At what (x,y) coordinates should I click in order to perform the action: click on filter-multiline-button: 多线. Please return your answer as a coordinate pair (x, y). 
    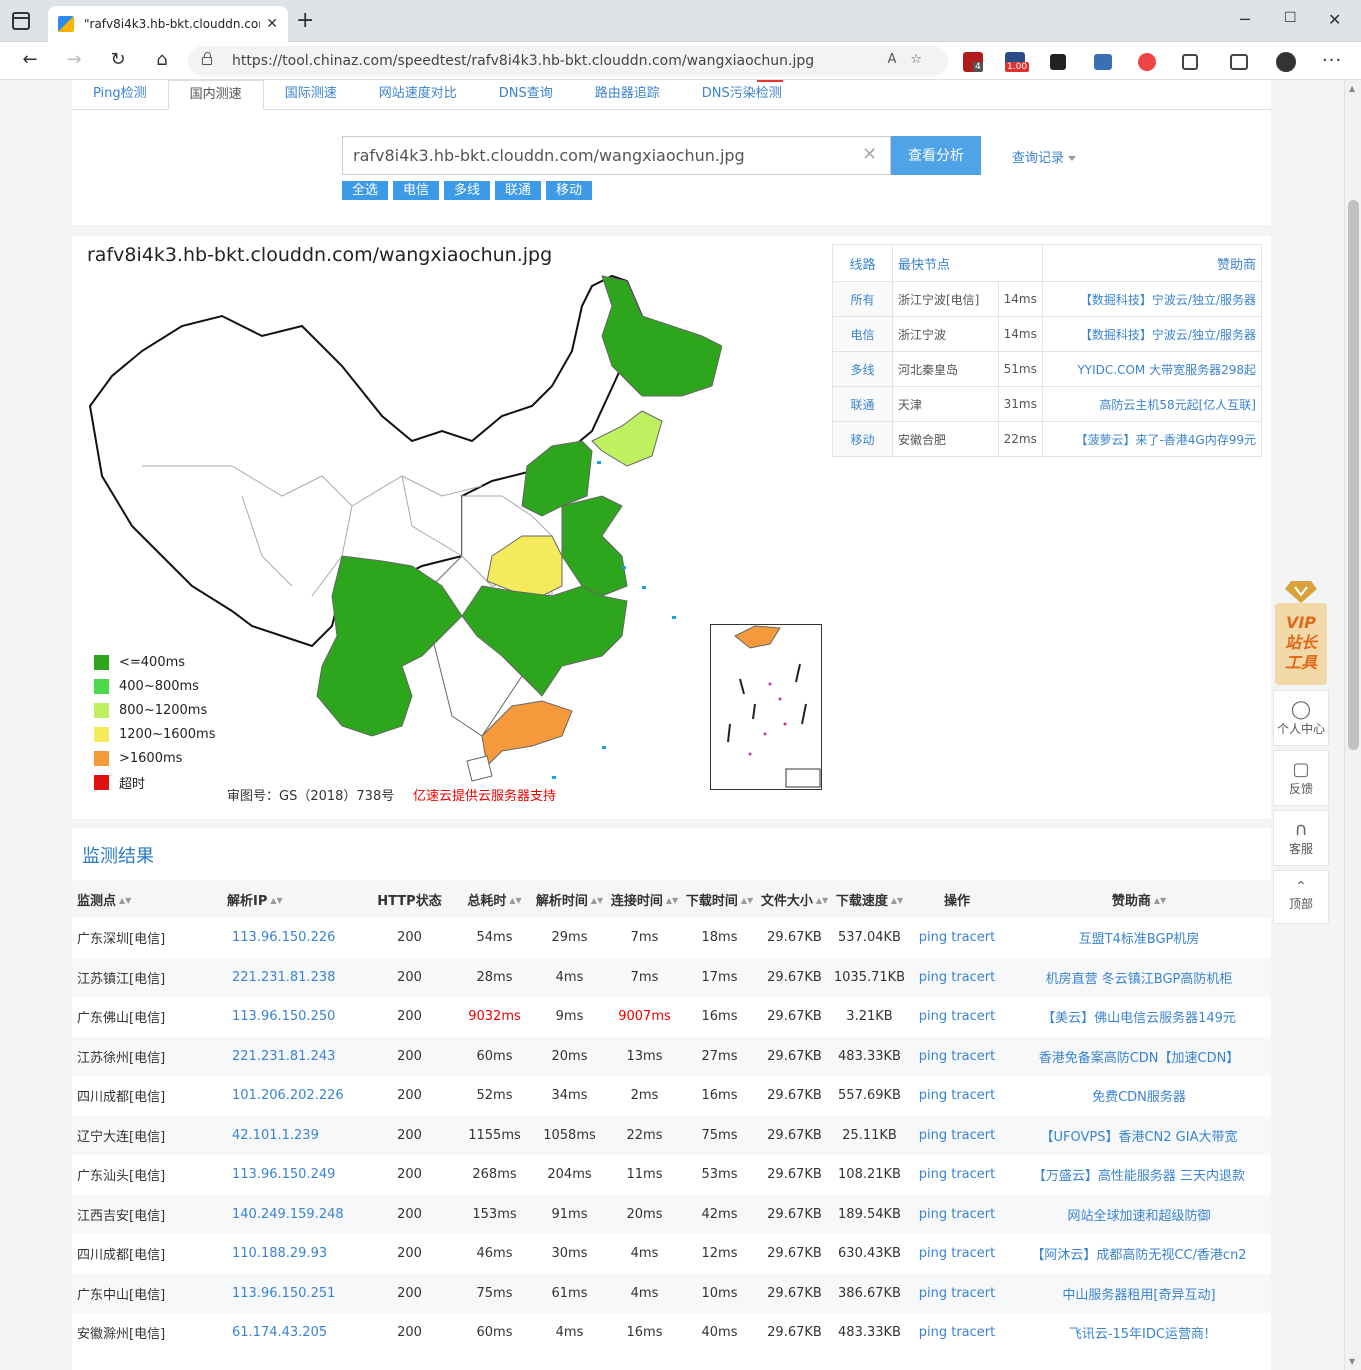
    Looking at the image, I should click on (467, 190).